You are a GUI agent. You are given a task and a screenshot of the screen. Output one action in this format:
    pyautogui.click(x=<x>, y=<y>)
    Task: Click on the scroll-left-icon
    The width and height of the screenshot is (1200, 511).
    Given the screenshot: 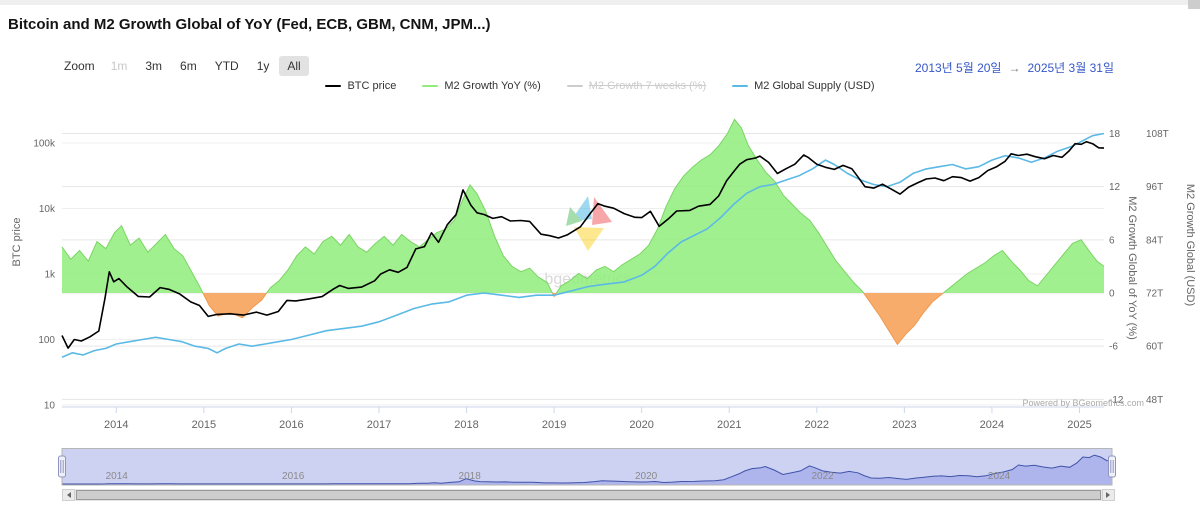 What is the action you would take?
    pyautogui.click(x=67, y=495)
    